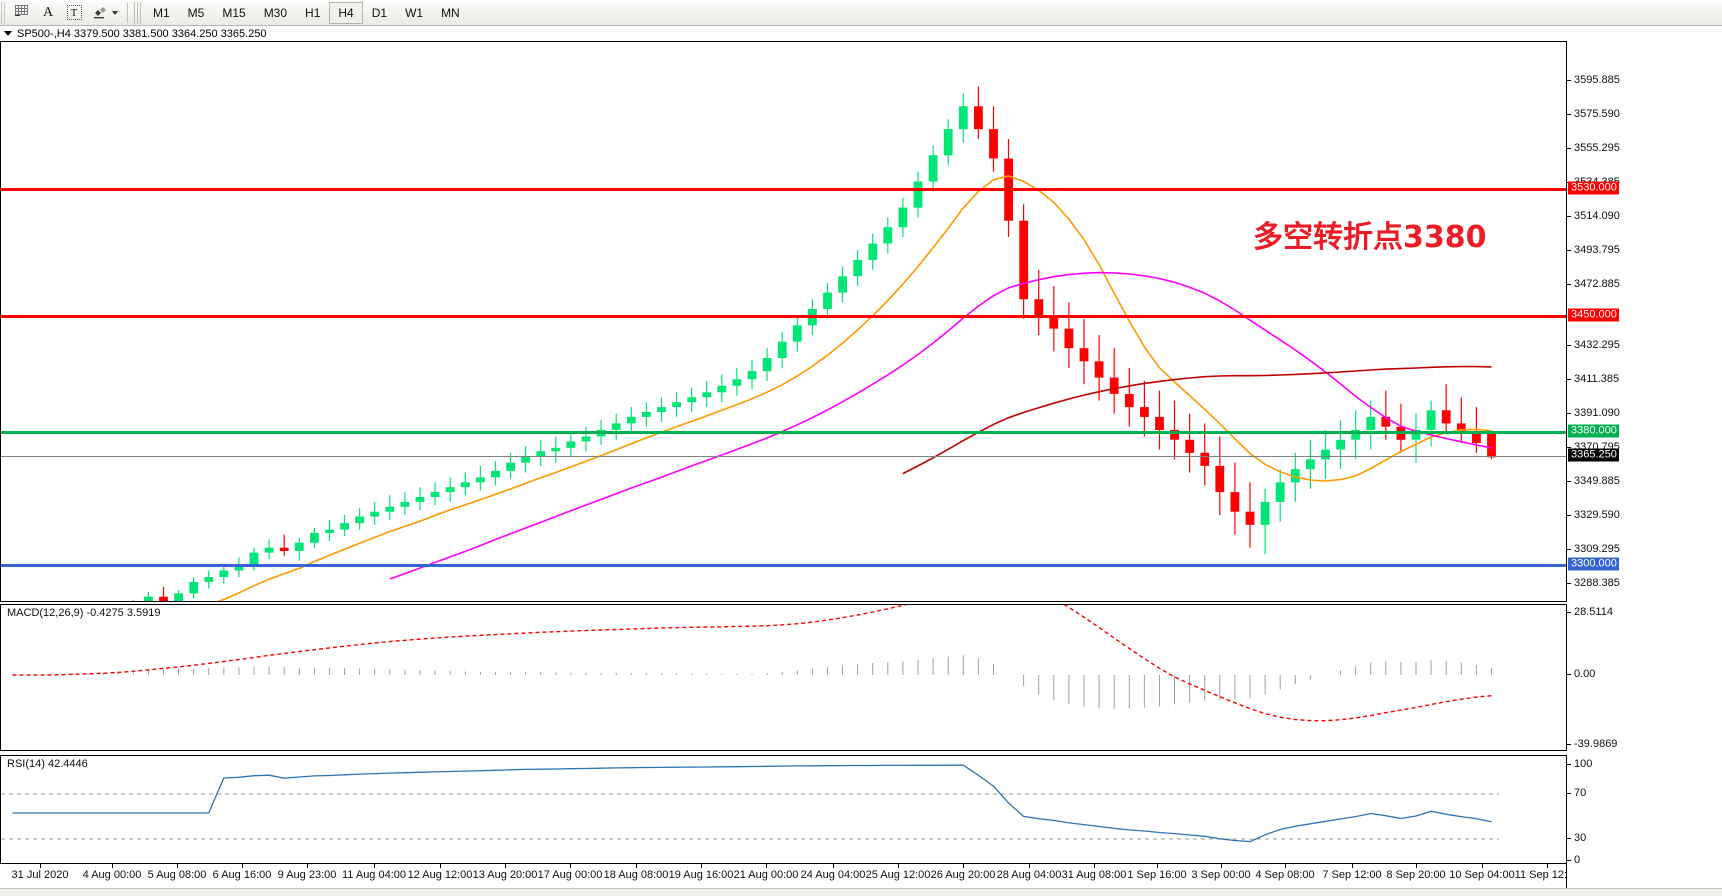 The height and width of the screenshot is (896, 1722). Describe the element at coordinates (1577, 860) in the screenshot. I see `rsi-axis-label: 0` at that location.